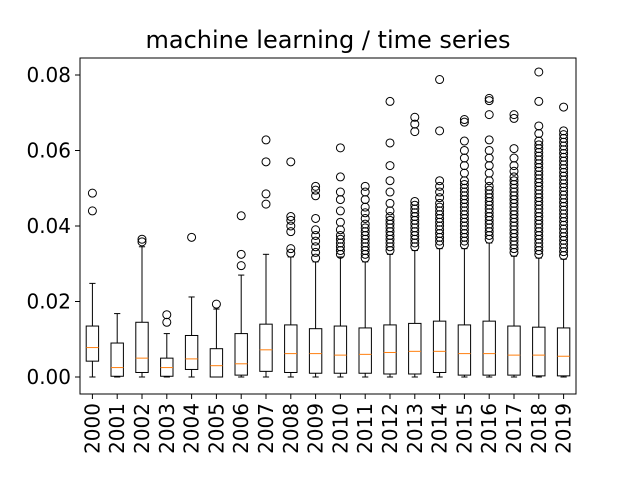 The image size is (640, 480). I want to click on x-tick-label: 2016, so click(489, 428).